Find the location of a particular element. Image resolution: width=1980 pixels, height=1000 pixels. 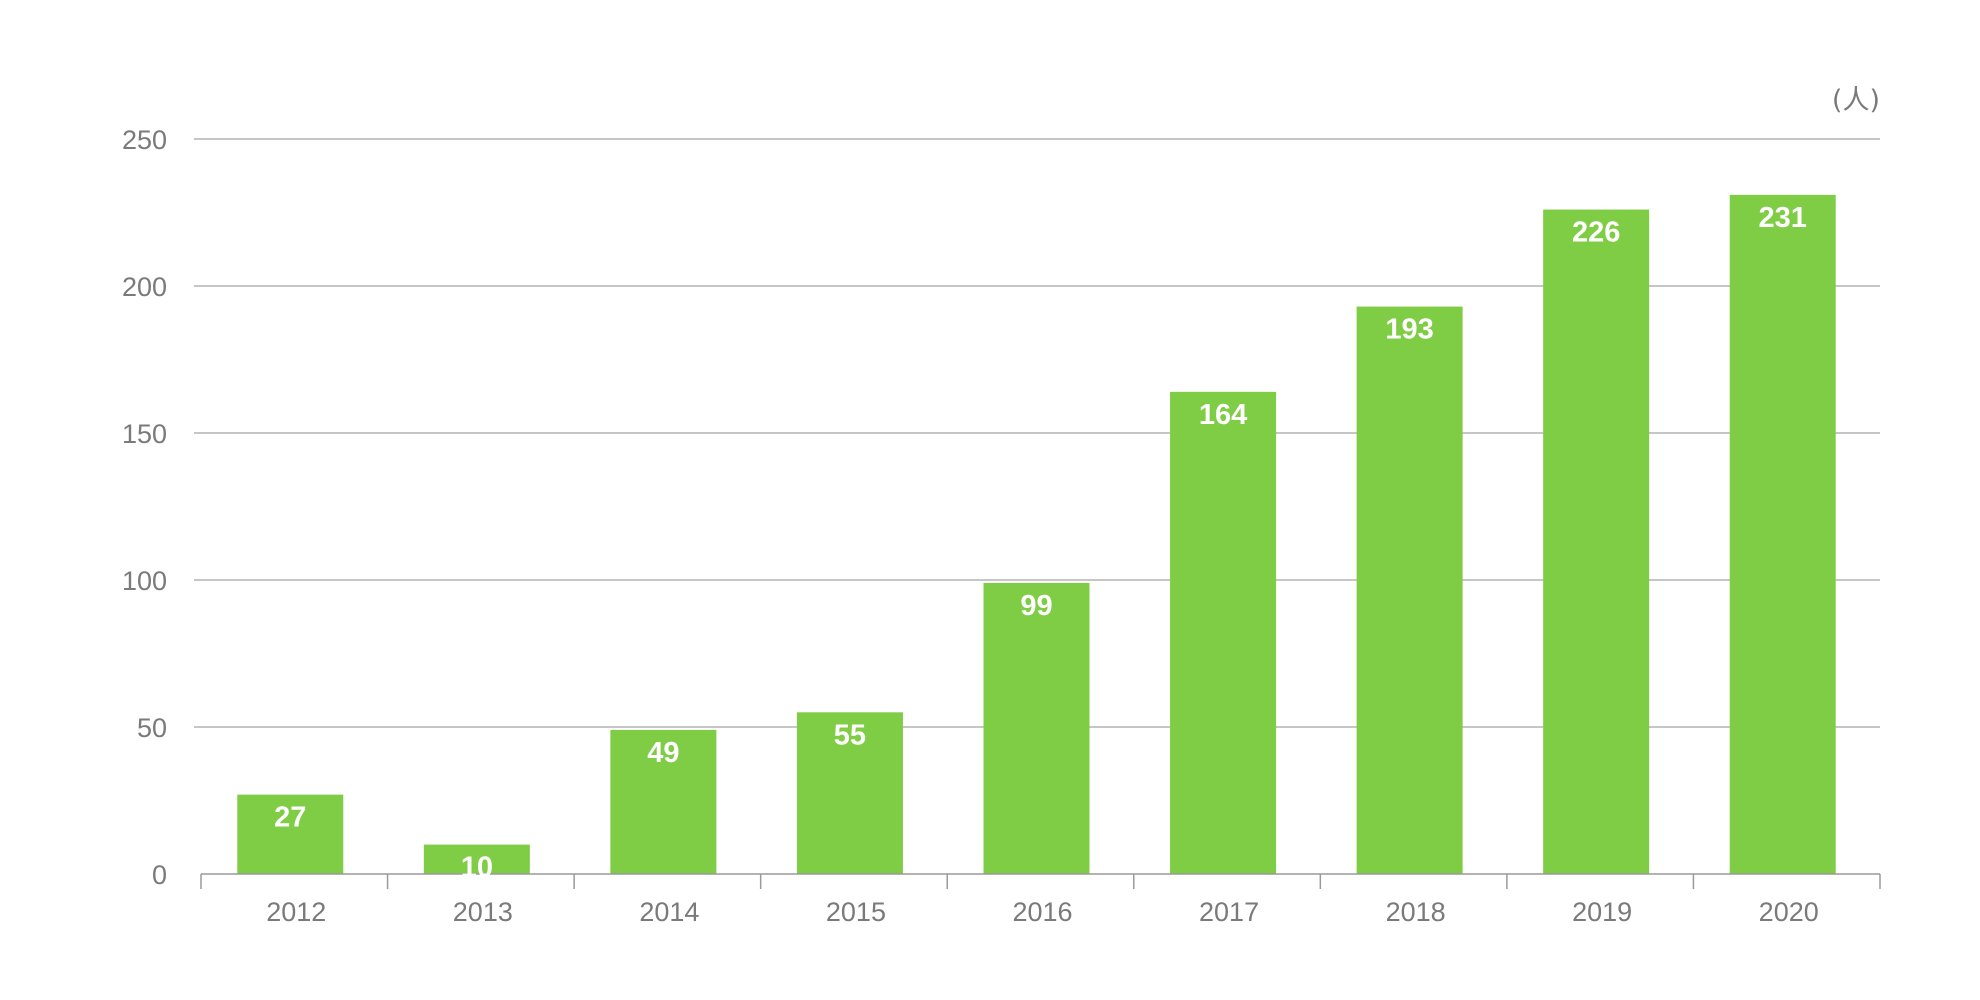

y-tick-label: 150 is located at coordinates (144, 434).